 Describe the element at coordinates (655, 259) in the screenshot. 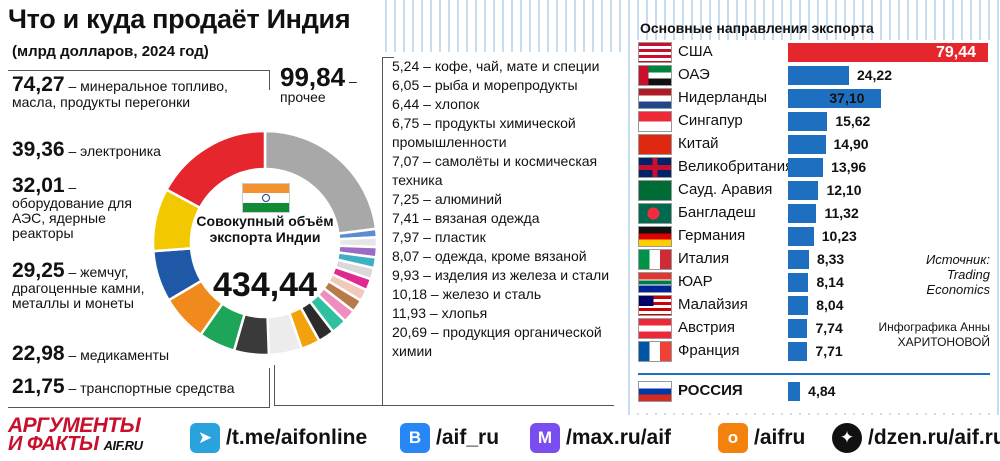

I see `flag-италия-icon` at that location.